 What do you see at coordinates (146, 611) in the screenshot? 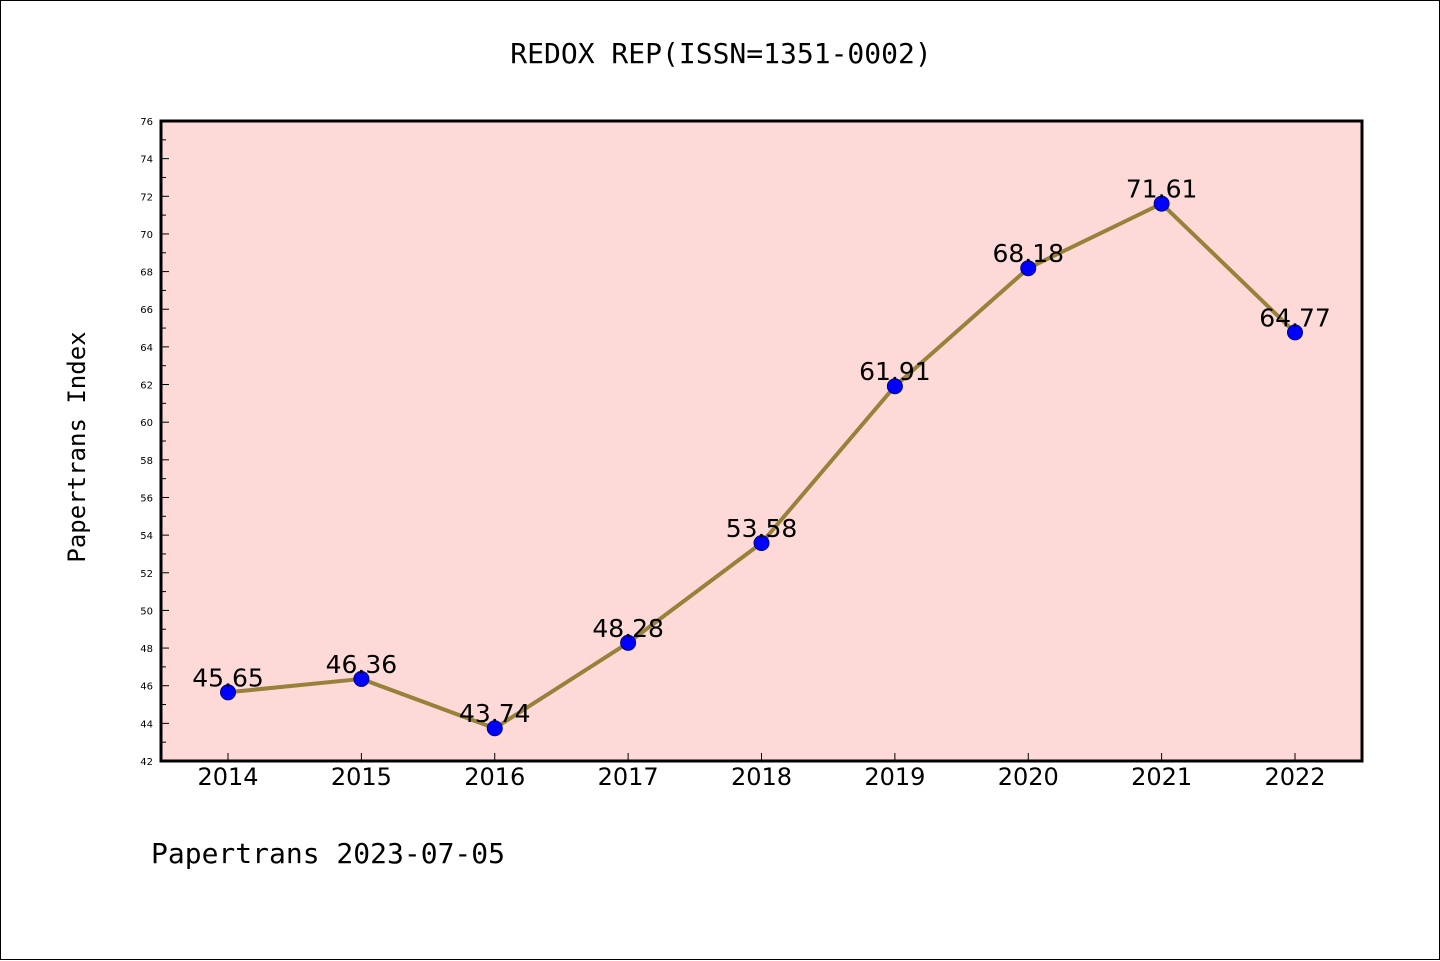
I see `y-tick-label: 50` at bounding box center [146, 611].